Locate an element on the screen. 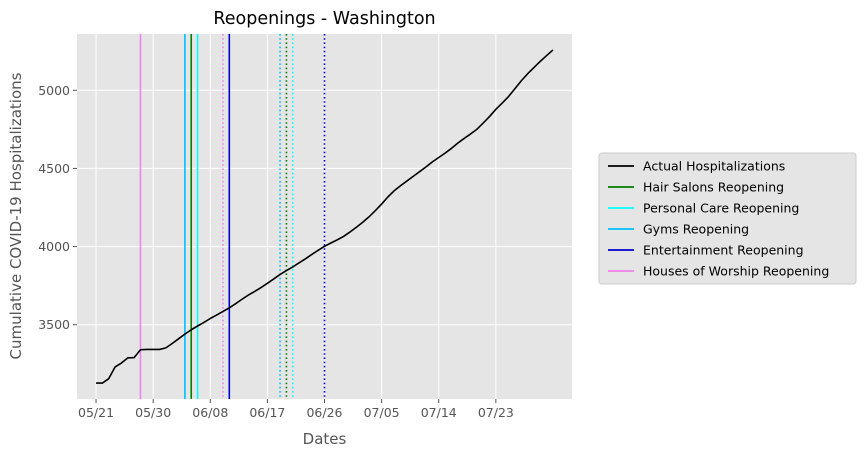  y-tick-label: 5000 is located at coordinates (54, 90).